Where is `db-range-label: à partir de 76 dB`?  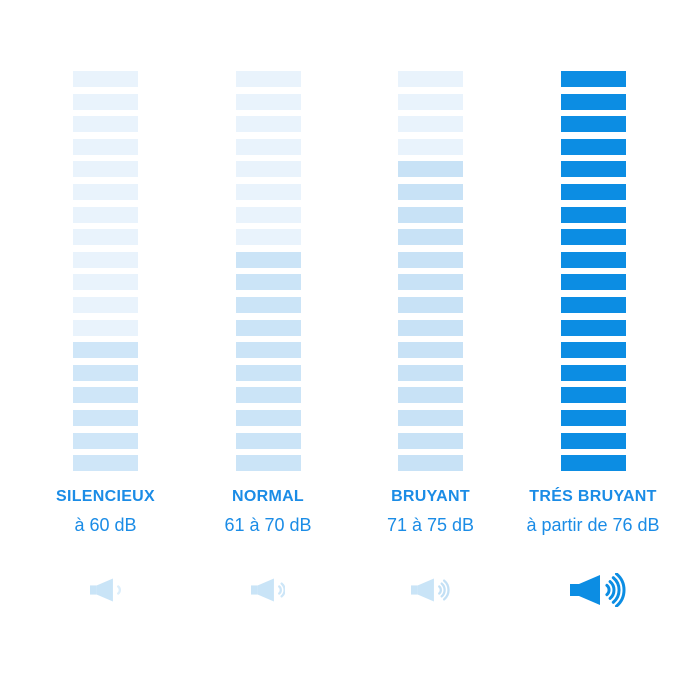
db-range-label: à partir de 76 dB is located at coordinates (593, 525).